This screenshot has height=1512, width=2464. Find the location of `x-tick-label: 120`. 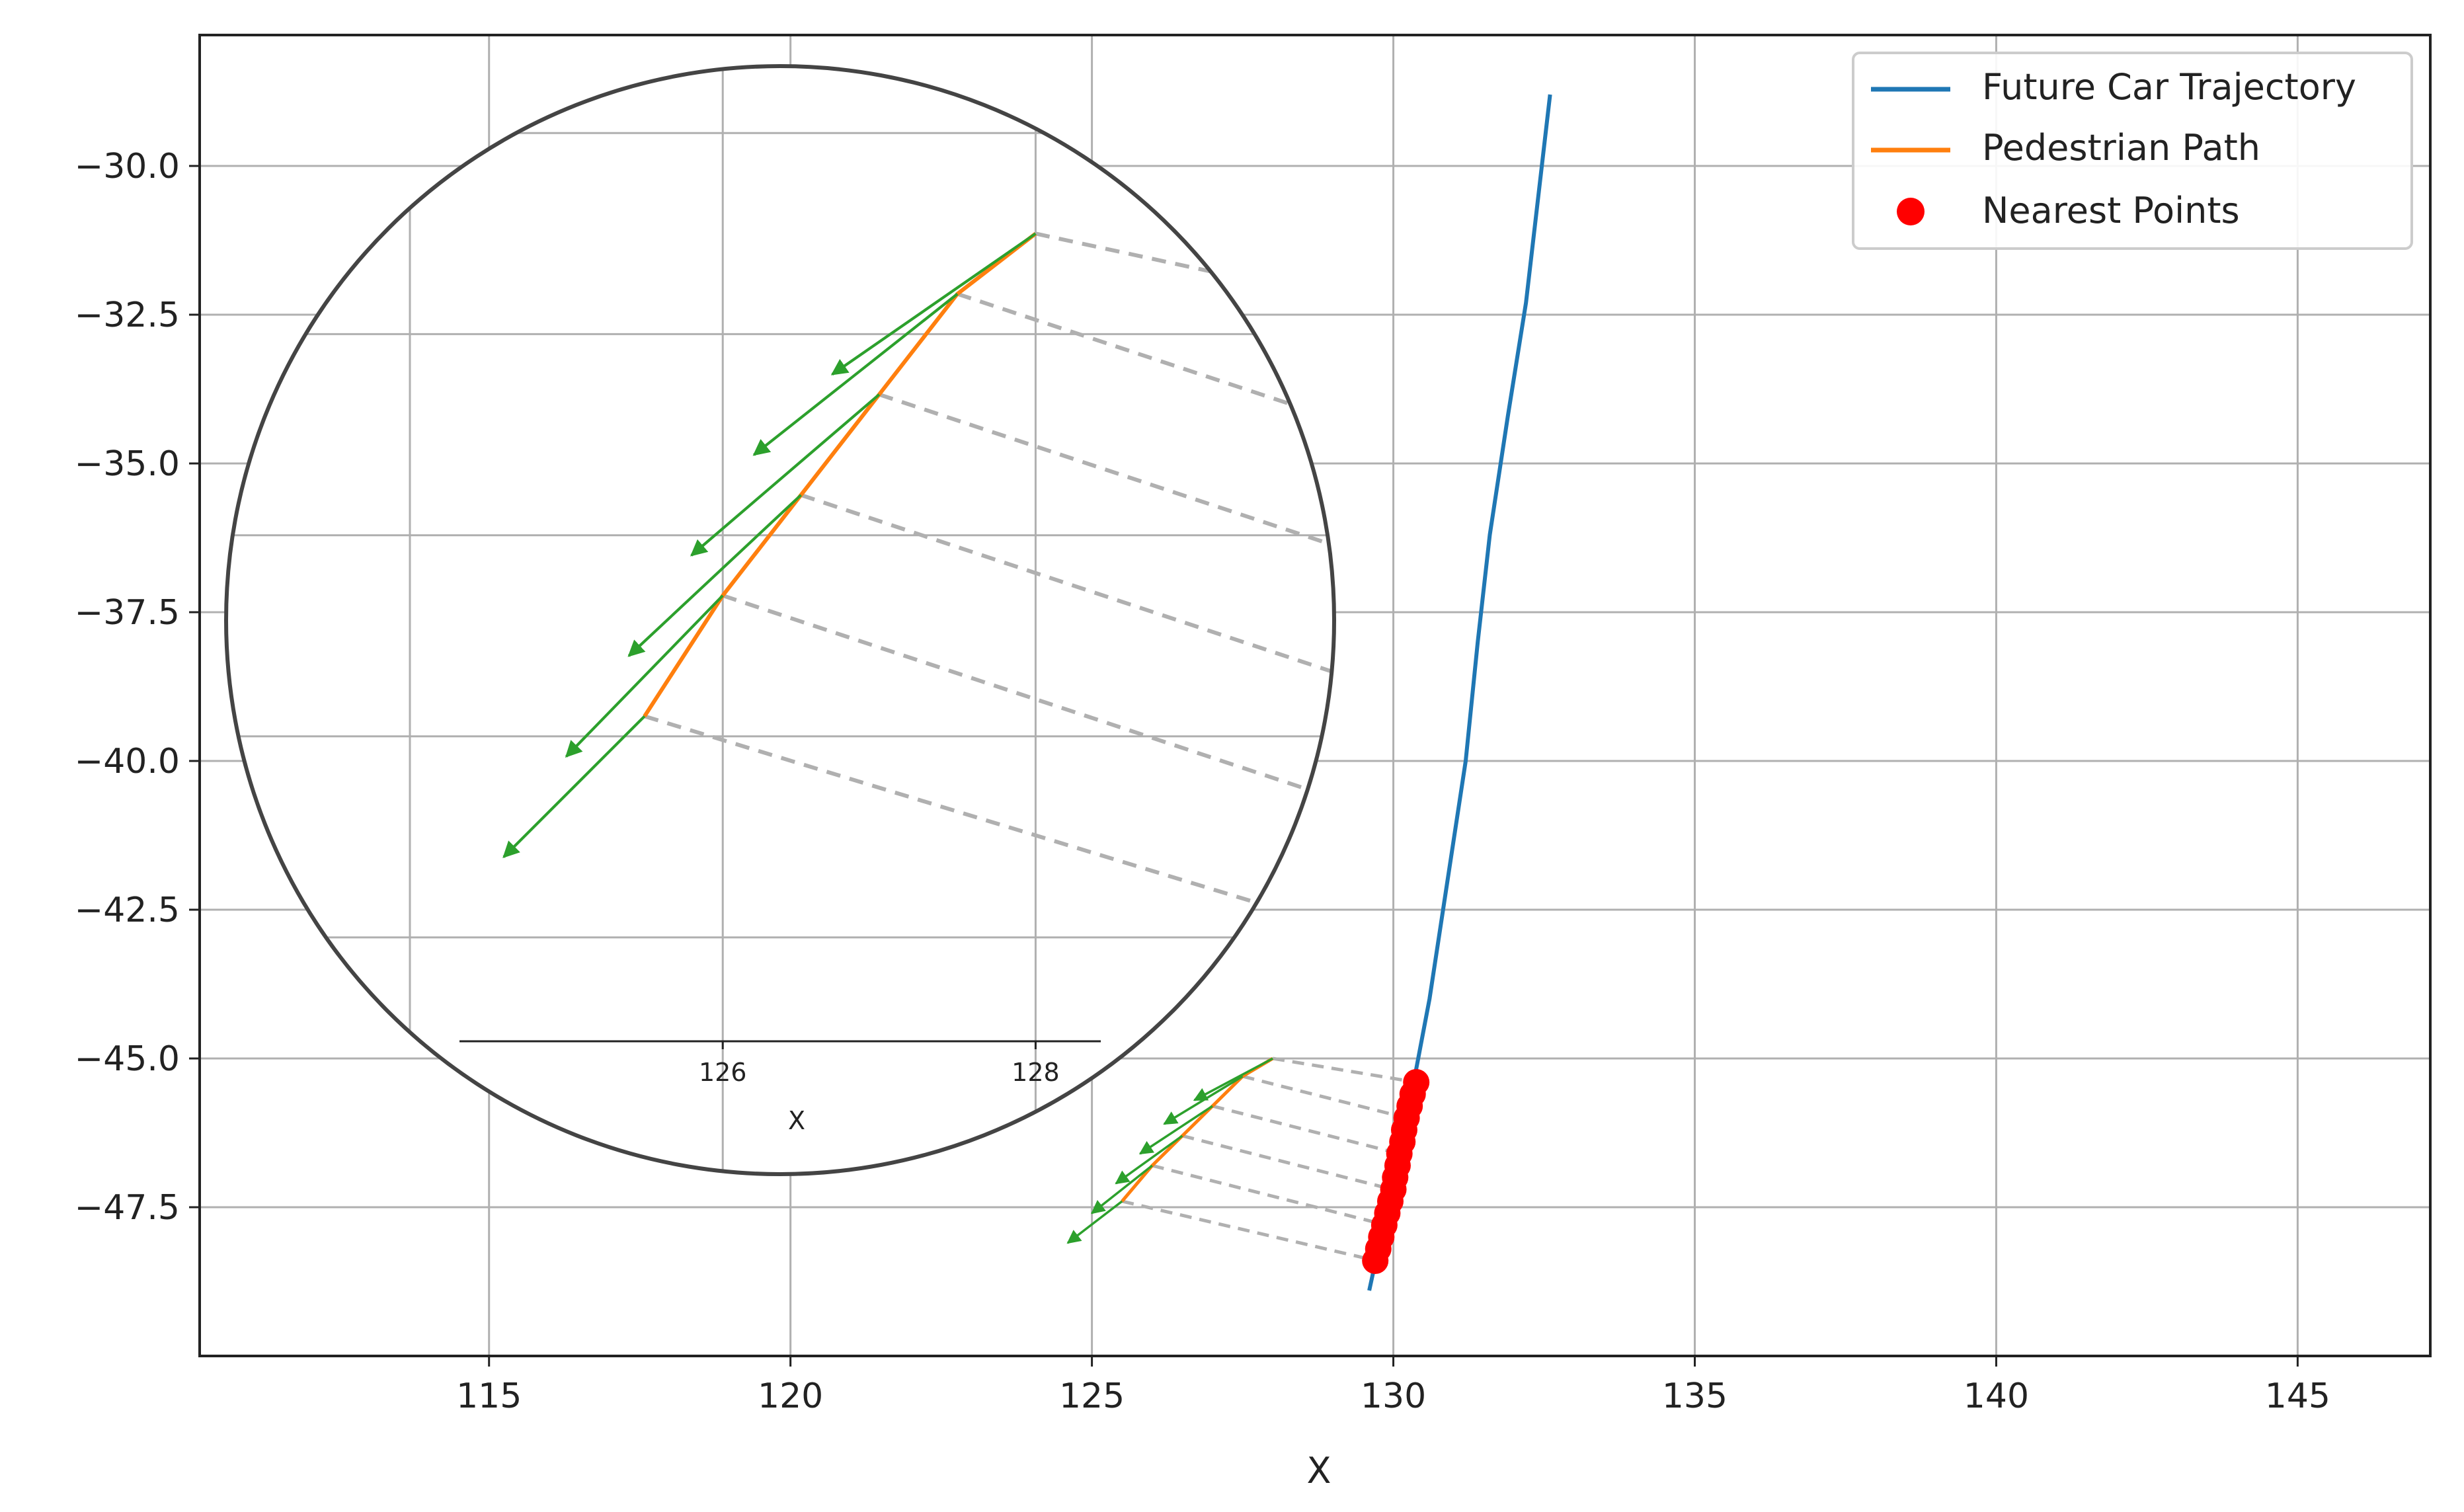

x-tick-label: 120 is located at coordinates (790, 1396).